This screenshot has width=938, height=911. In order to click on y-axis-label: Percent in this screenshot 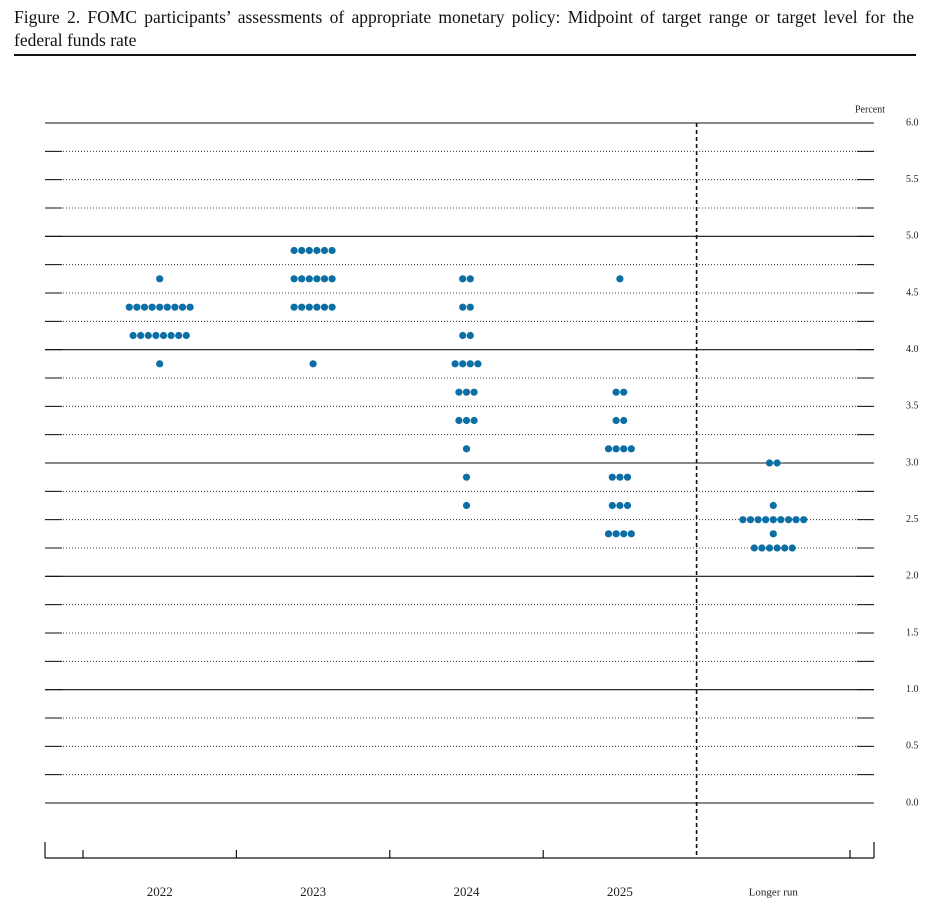, I will do `click(870, 109)`.